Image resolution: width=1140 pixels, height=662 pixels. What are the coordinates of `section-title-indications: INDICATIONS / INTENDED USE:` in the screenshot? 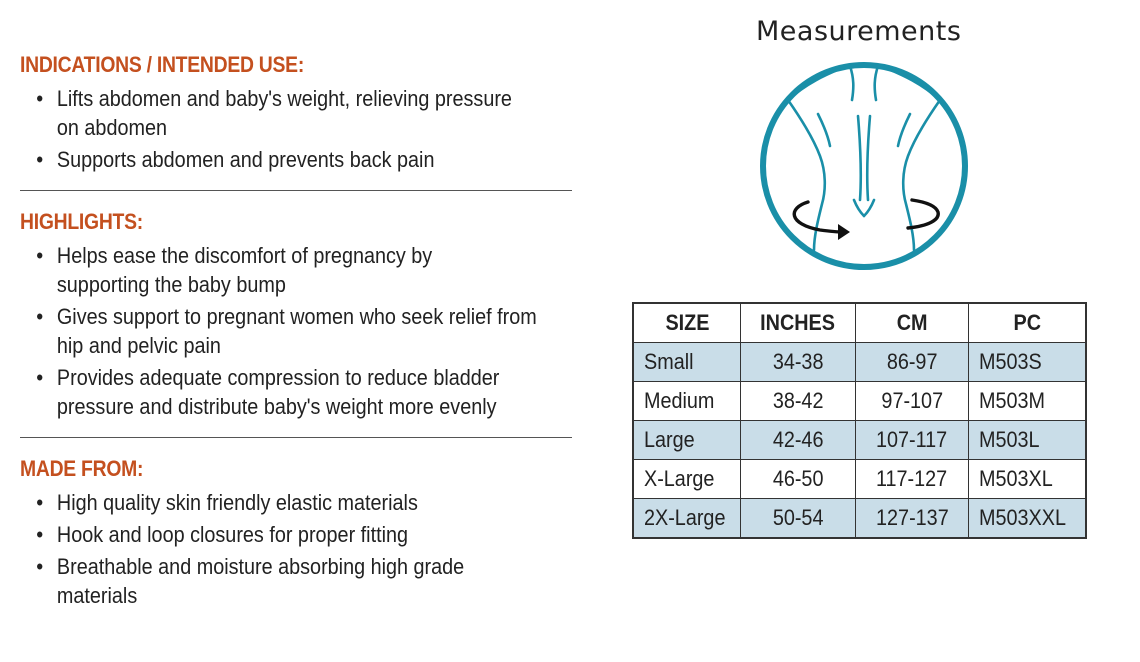 It's located at (162, 64).